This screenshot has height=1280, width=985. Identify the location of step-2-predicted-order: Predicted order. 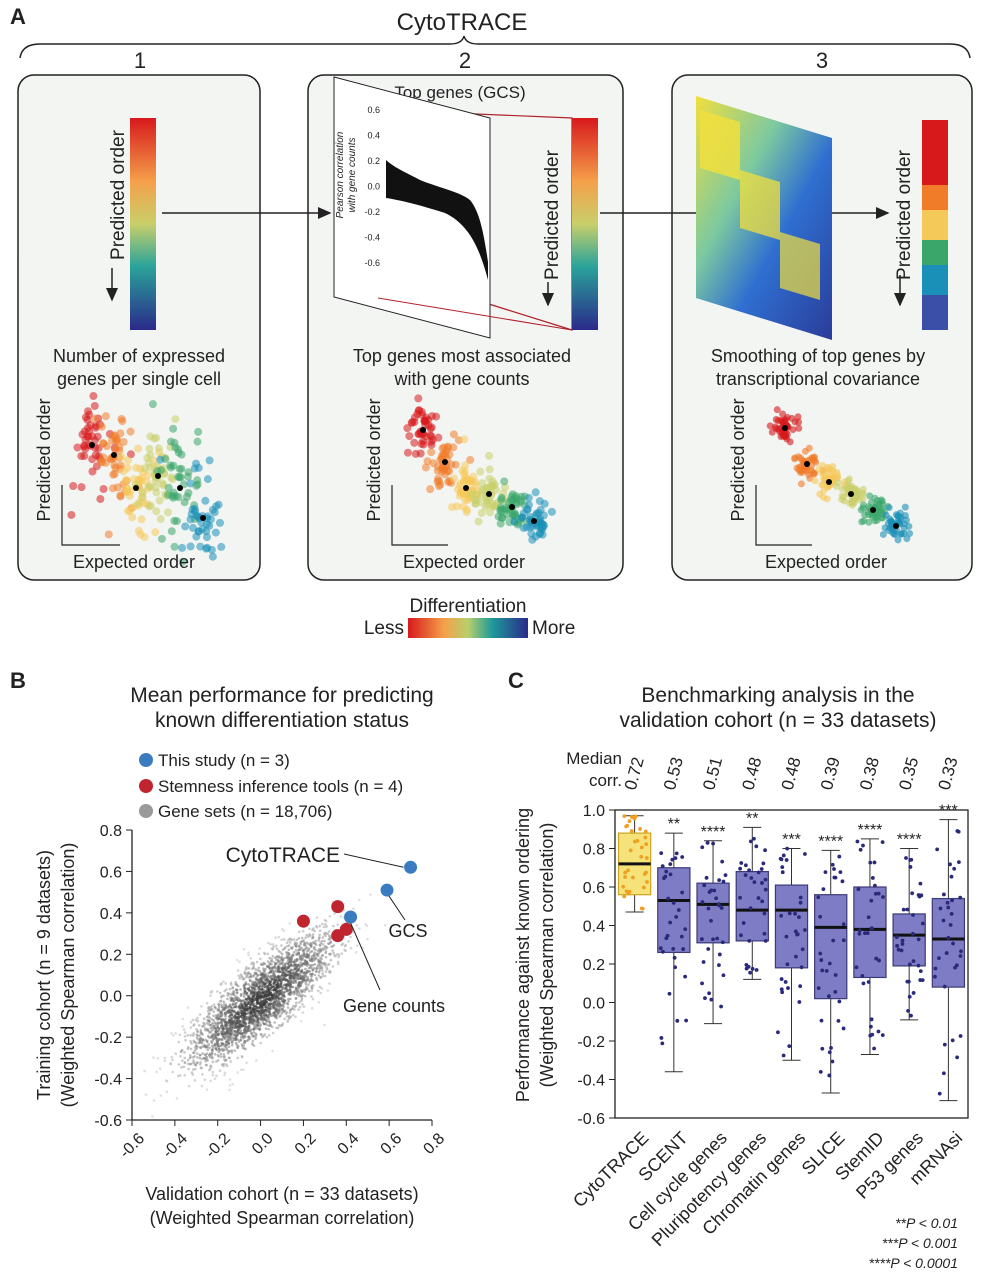
(552, 214).